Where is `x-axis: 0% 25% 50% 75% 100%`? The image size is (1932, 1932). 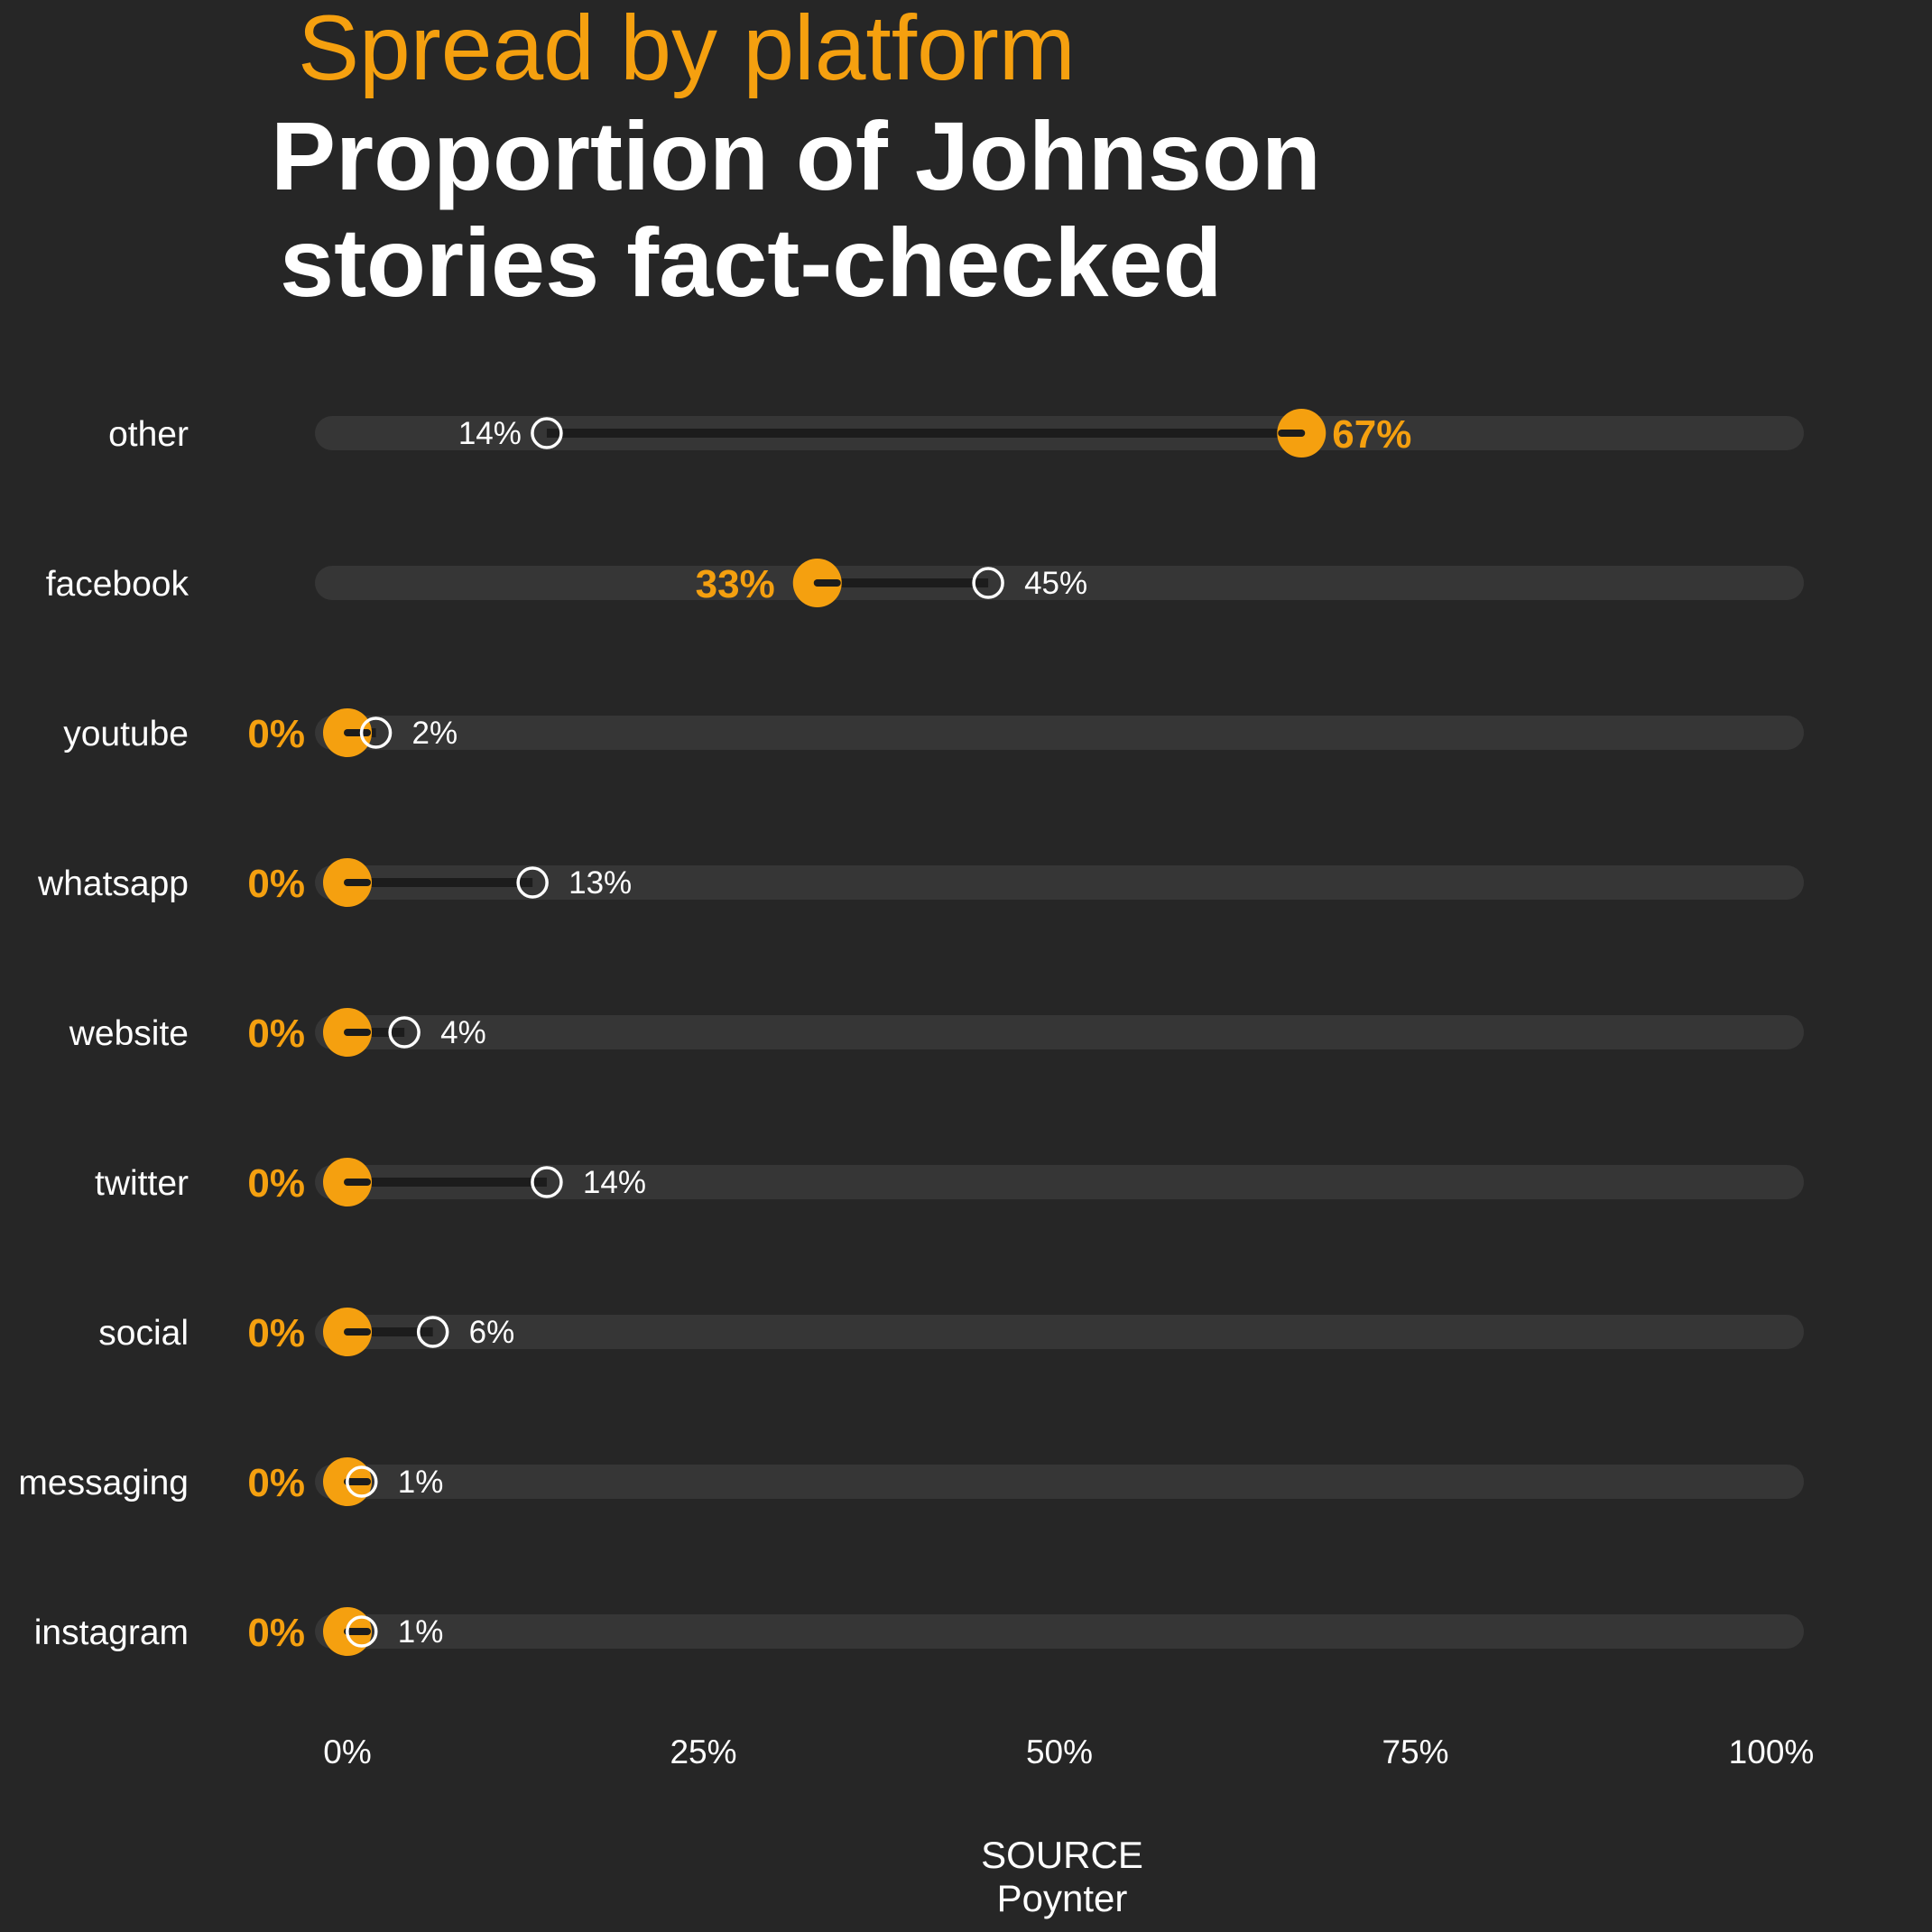
x-axis: 0% 25% 50% 75% 100% is located at coordinates (1068, 1751).